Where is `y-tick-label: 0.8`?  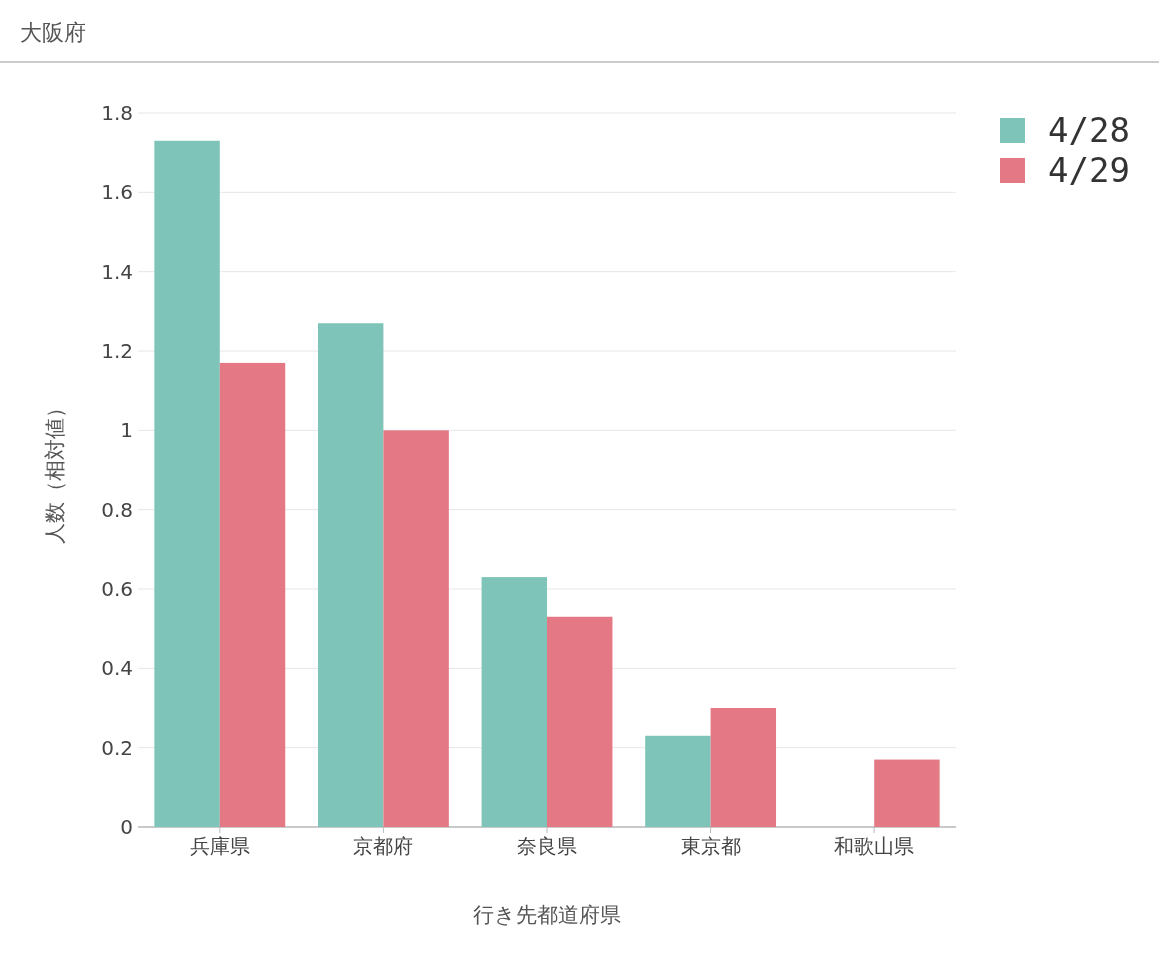 y-tick-label: 0.8 is located at coordinates (117, 509).